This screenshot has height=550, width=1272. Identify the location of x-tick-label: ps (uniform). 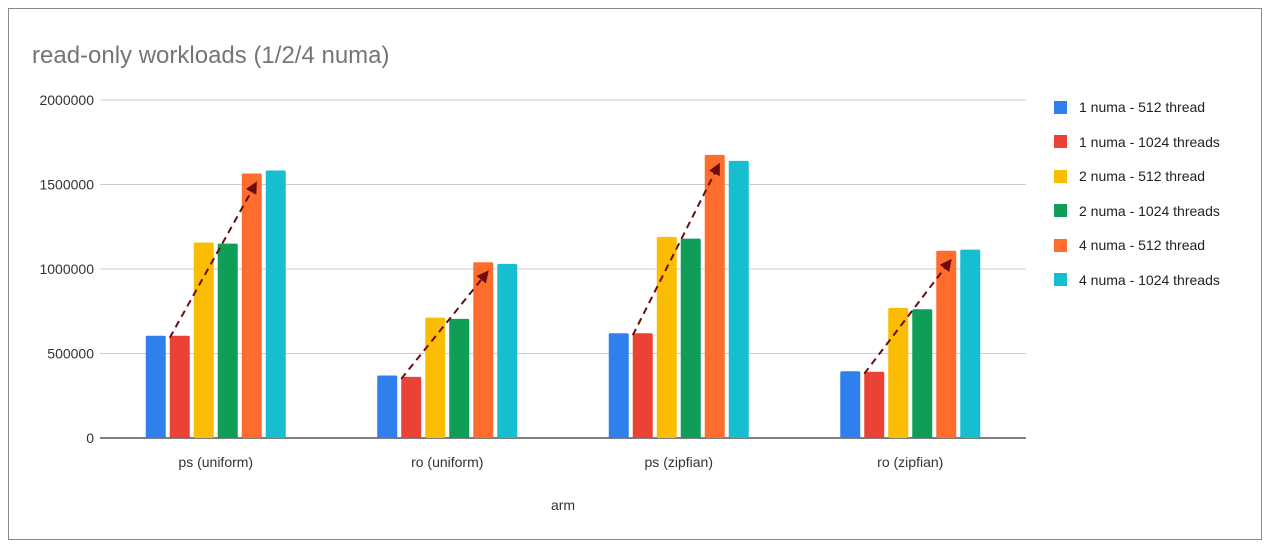
(215, 462).